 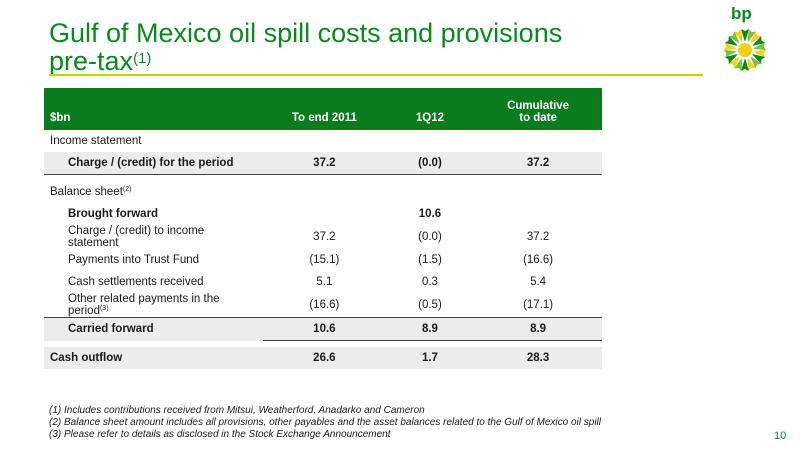 What do you see at coordinates (305, 61) in the screenshot?
I see `title-sub: pre-tax(1)` at bounding box center [305, 61].